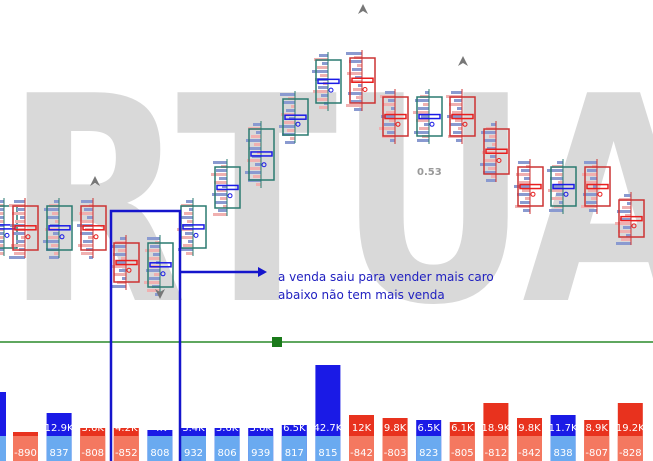 The image size is (653, 461). What do you see at coordinates (463, 61) in the screenshot?
I see `swing-marker` at bounding box center [463, 61].